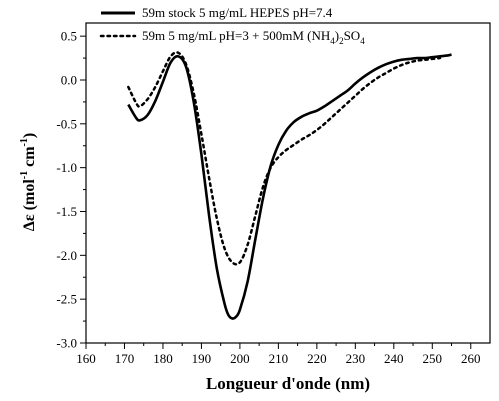 This screenshot has width=499, height=401. I want to click on y-axis-title-sup1: -1, so click(24, 175).